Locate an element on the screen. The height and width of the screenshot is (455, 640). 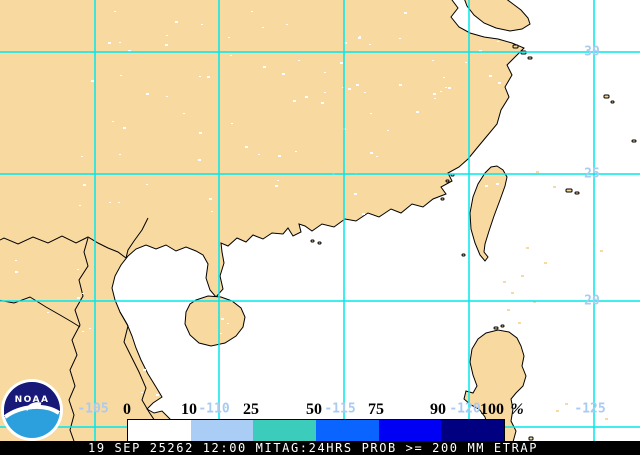
longitude-label: -105 is located at coordinates (93, 409).